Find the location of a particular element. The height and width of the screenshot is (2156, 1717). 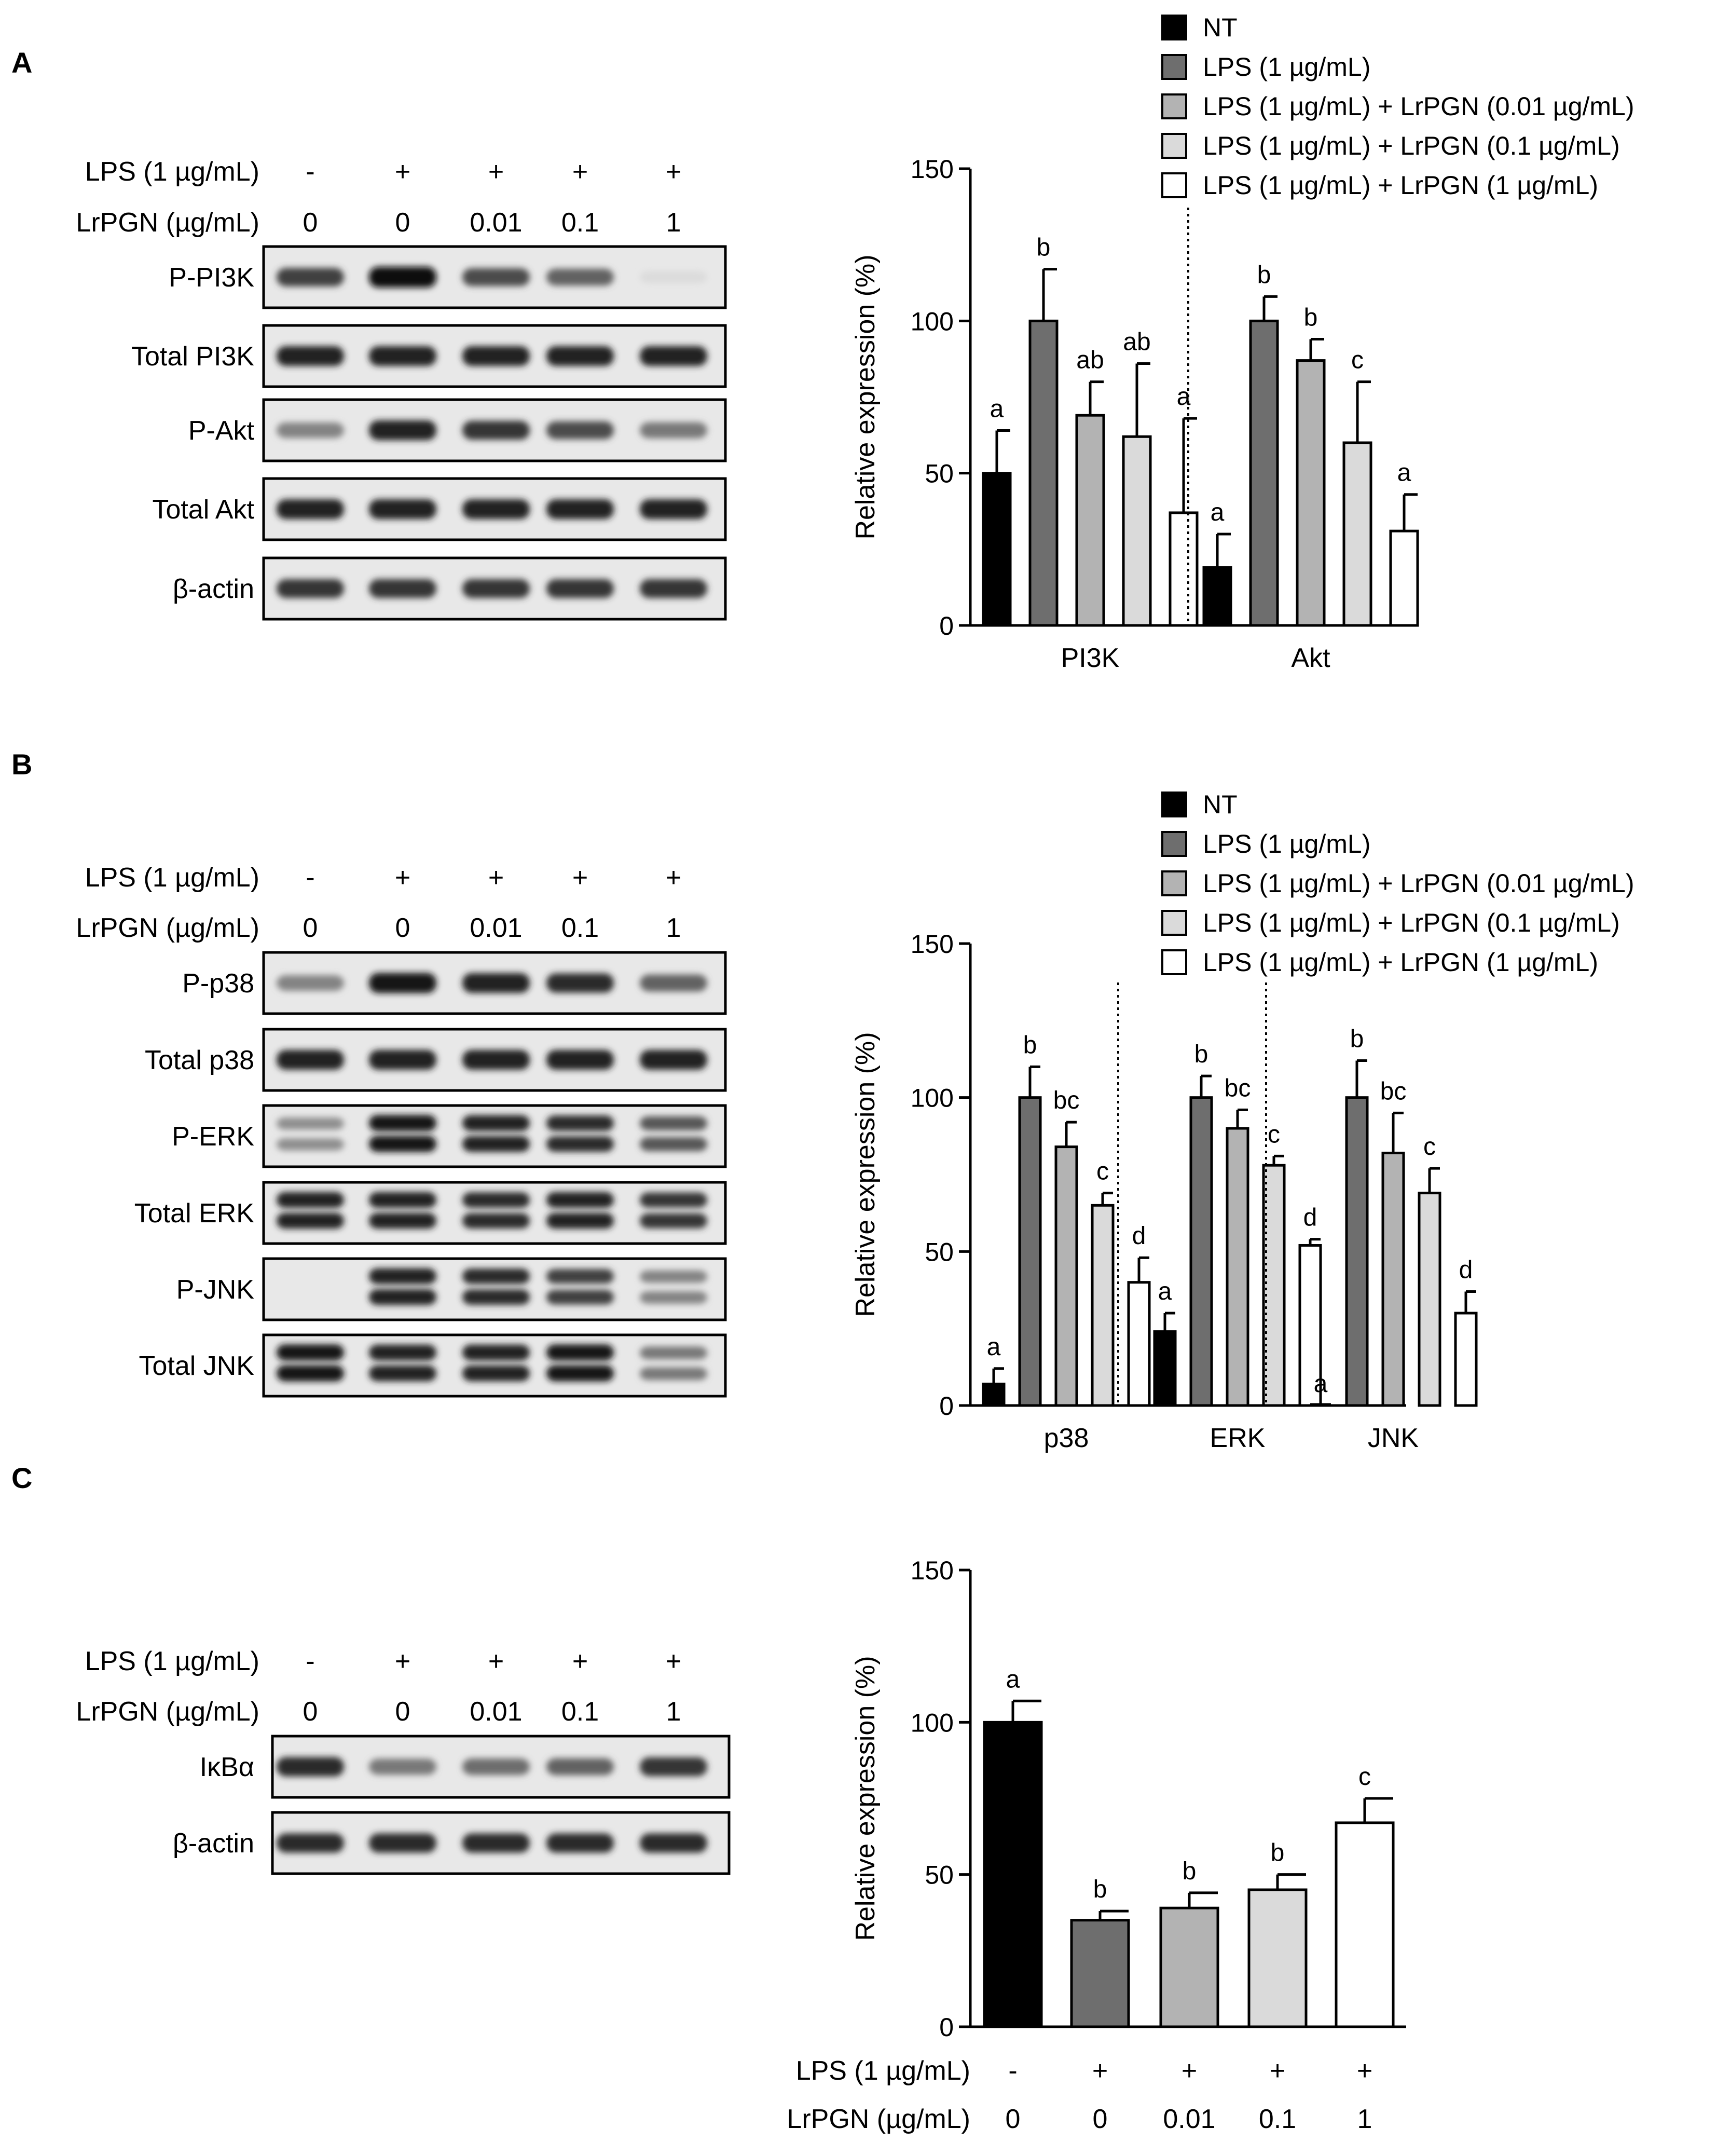

blot-label: Total p38 is located at coordinates (199, 1060).